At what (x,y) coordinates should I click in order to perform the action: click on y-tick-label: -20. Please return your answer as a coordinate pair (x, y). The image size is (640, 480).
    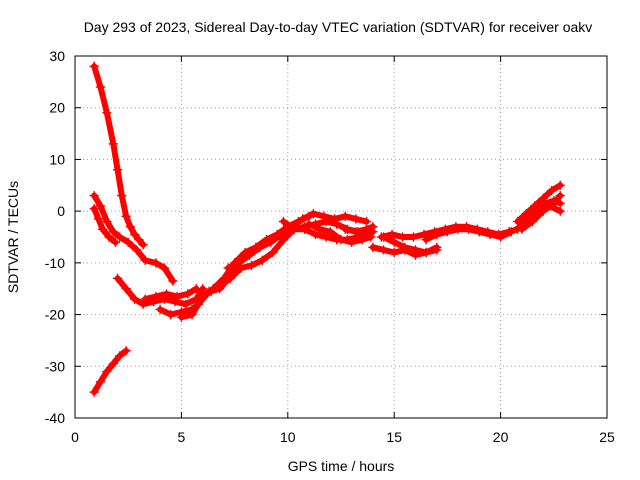
    Looking at the image, I should click on (55, 315).